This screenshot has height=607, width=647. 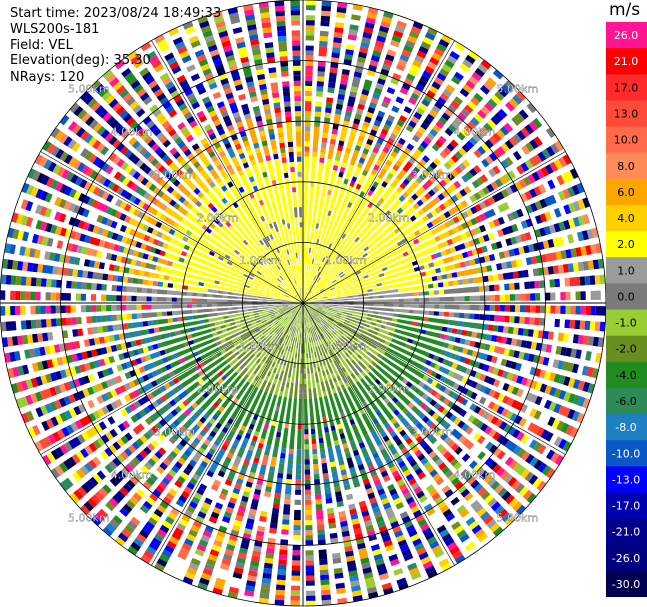 I want to click on colorbar-tick-label: -26.0, so click(x=626, y=558).